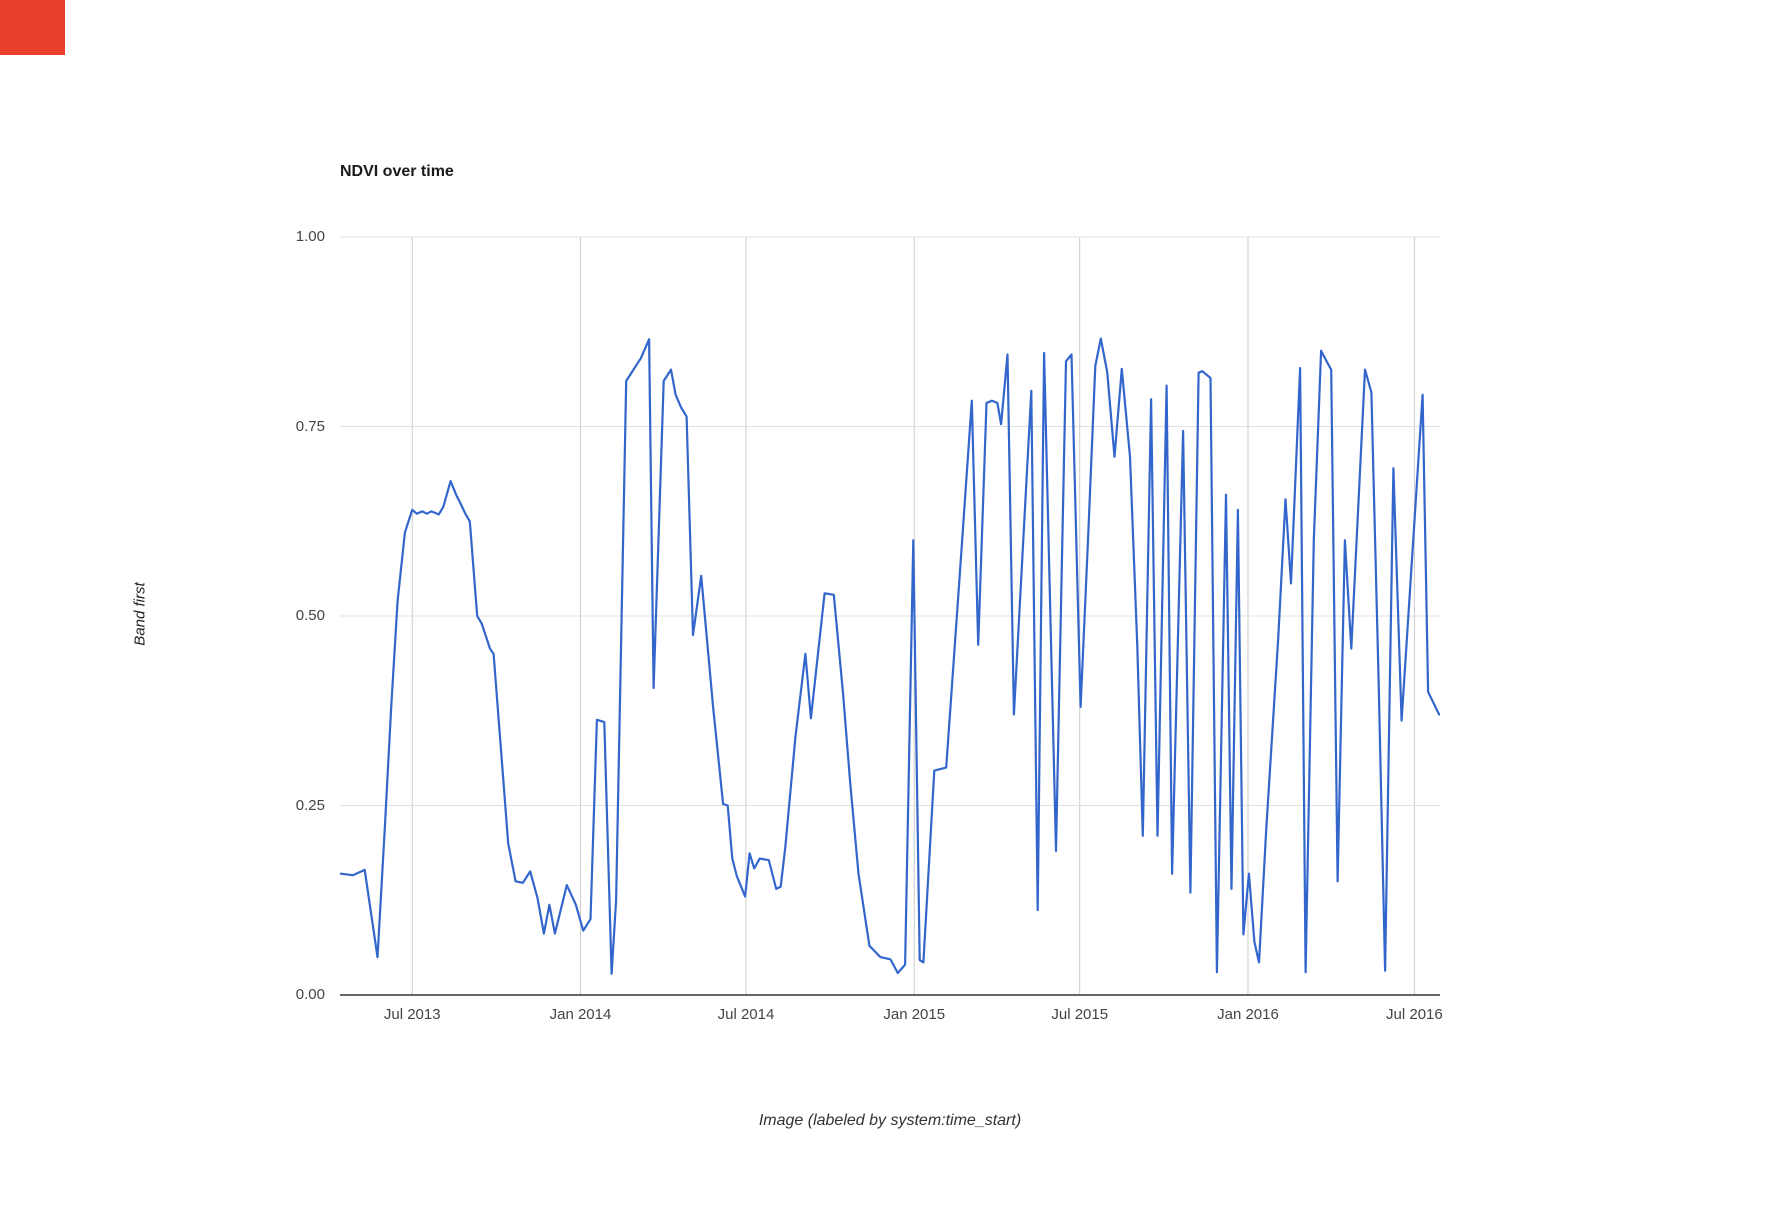  What do you see at coordinates (580, 1014) in the screenshot?
I see `x-tick-label: Jan 2014` at bounding box center [580, 1014].